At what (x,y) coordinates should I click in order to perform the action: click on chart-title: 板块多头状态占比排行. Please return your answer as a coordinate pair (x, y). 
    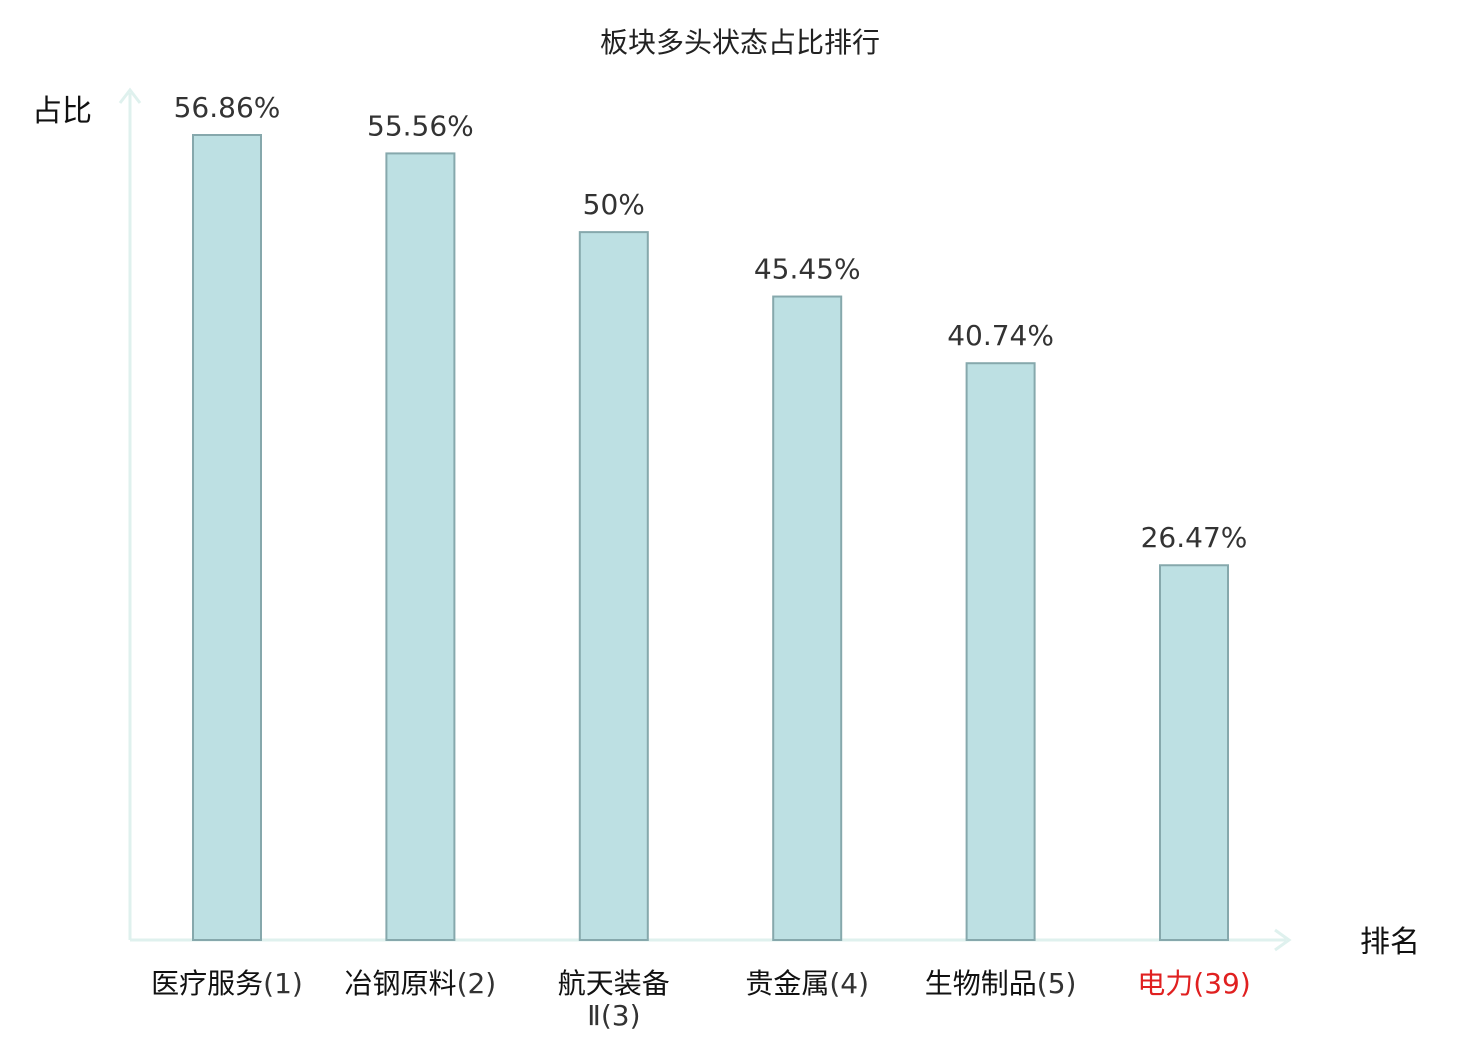
    Looking at the image, I should click on (740, 42).